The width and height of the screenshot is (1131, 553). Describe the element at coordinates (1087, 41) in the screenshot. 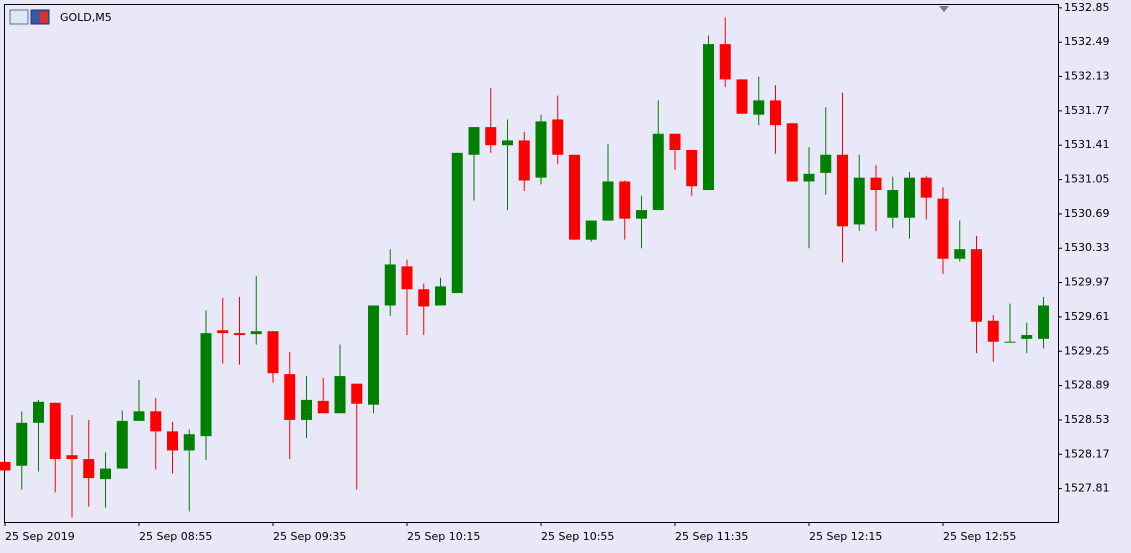

I see `y-tick-label: 1532.49` at that location.